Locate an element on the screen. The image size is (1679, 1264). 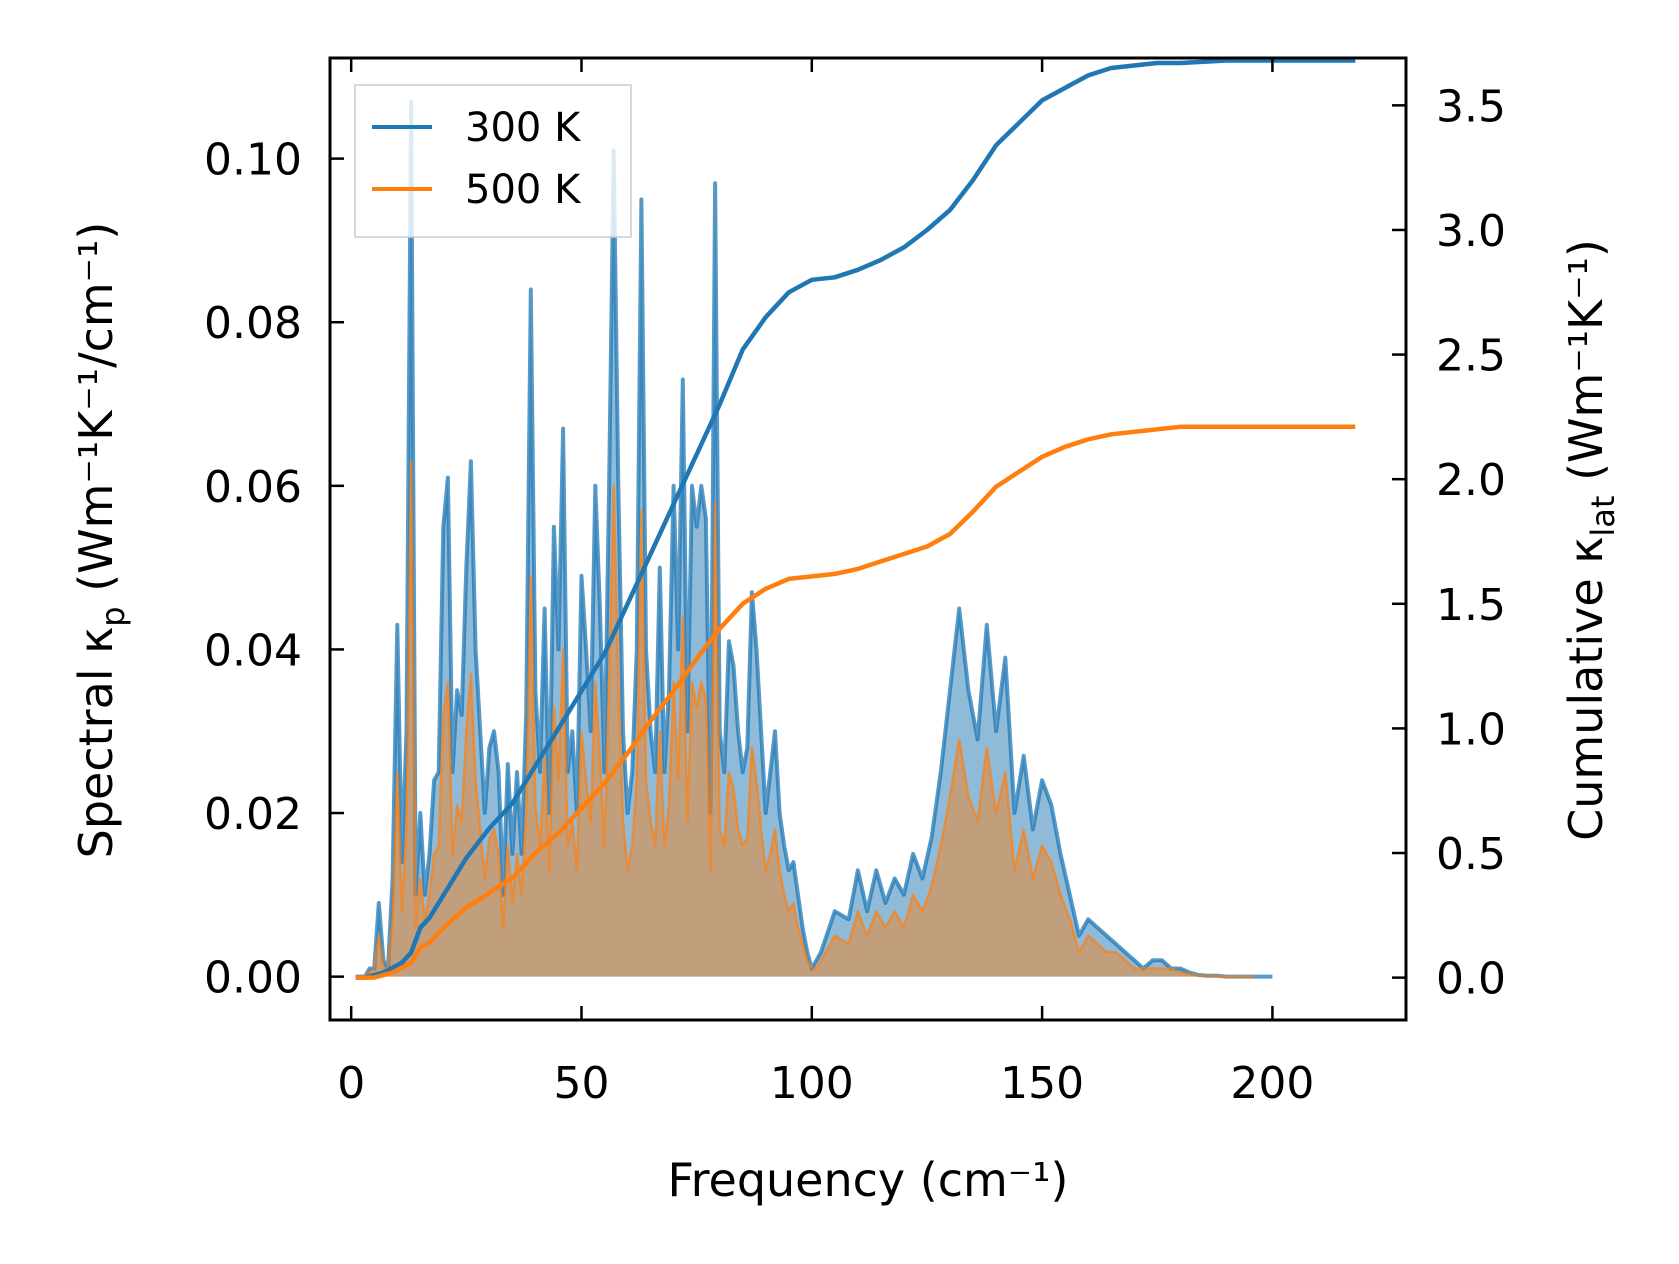
y-left-title-rest: (Wm⁻¹K⁻¹/cm⁻¹) is located at coordinates (96, 414).